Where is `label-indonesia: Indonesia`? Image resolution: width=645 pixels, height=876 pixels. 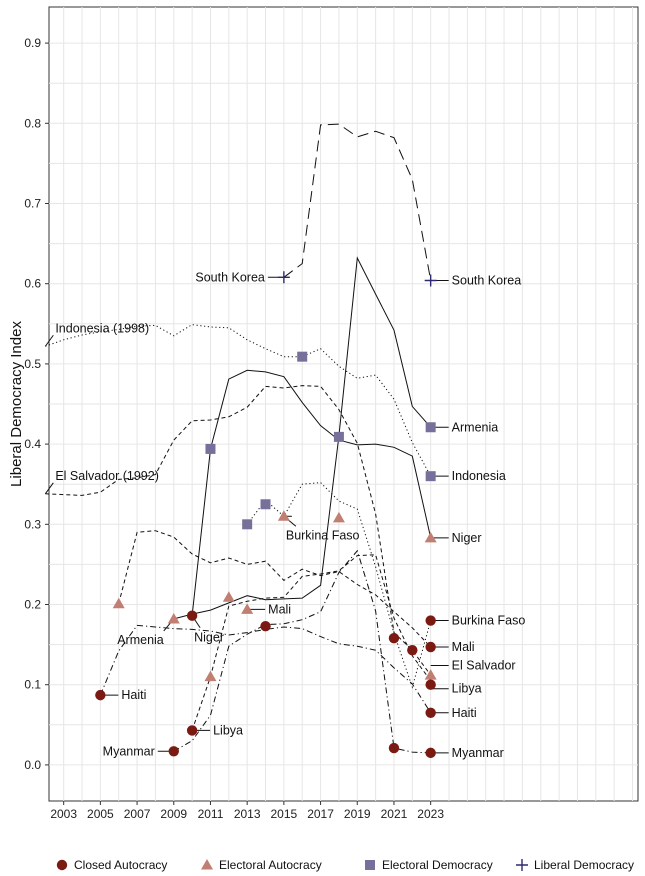 label-indonesia: Indonesia is located at coordinates (479, 476).